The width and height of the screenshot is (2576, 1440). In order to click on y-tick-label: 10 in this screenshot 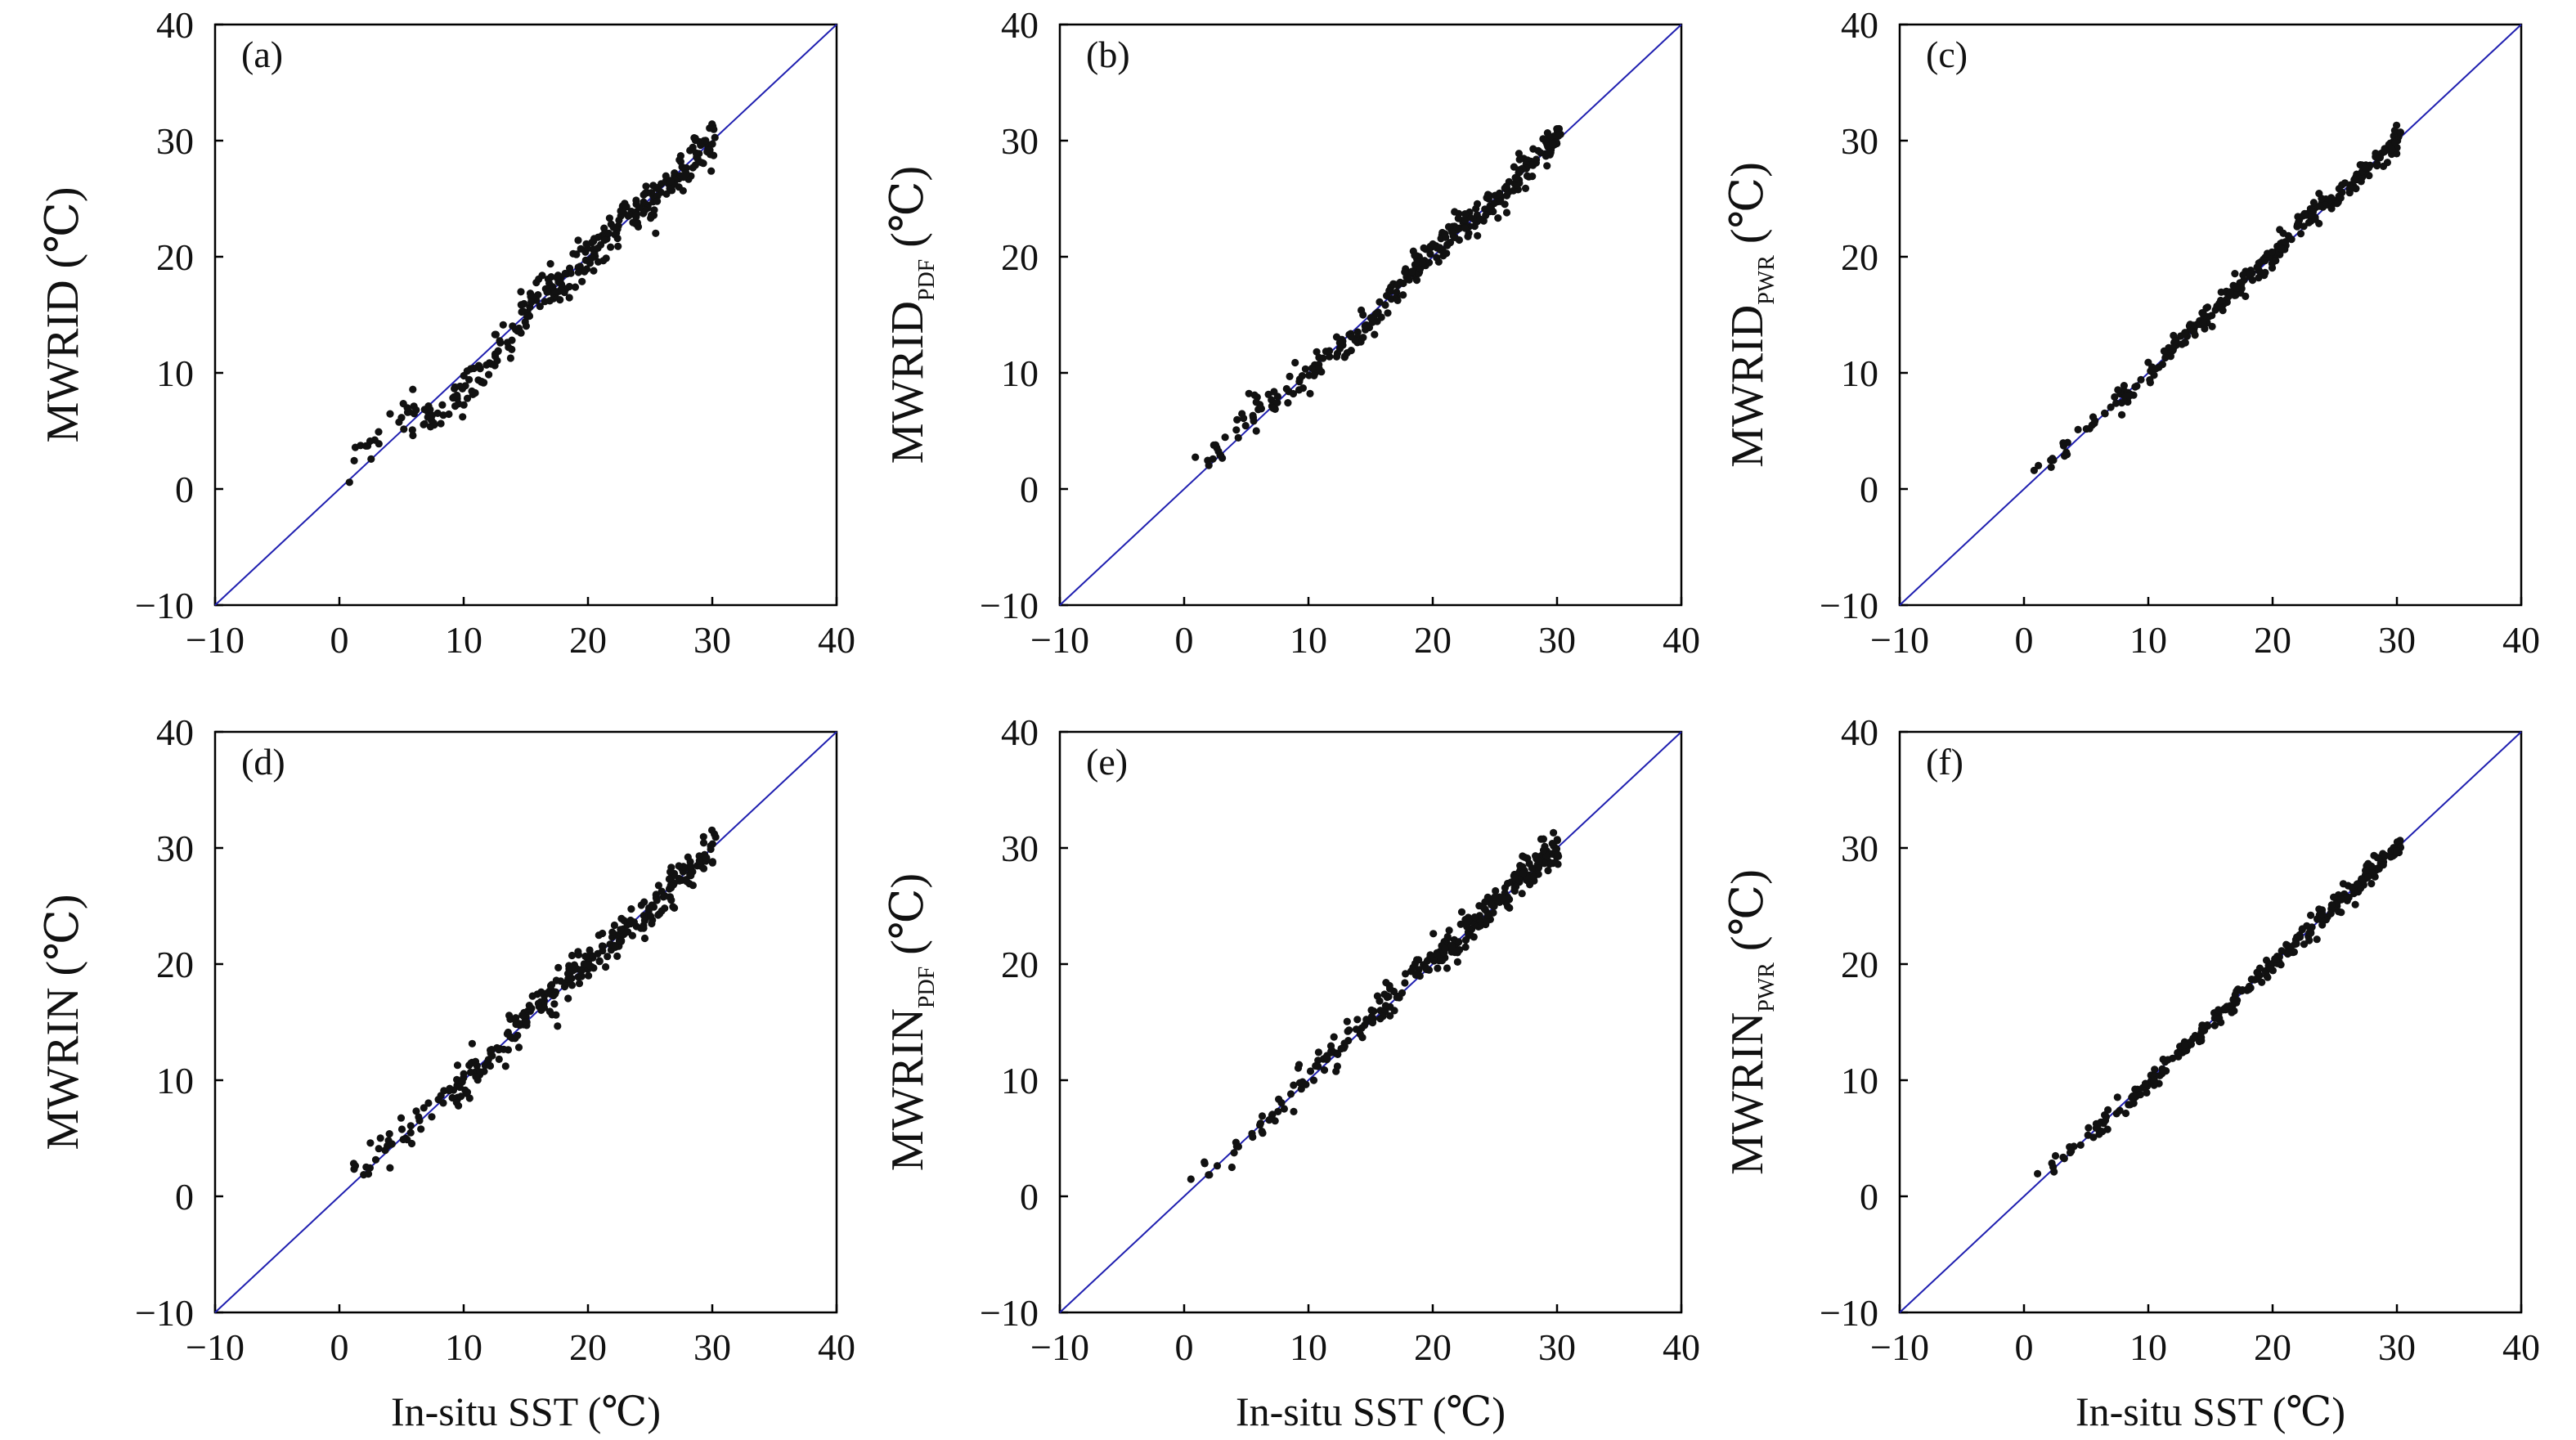, I will do `click(1859, 373)`.